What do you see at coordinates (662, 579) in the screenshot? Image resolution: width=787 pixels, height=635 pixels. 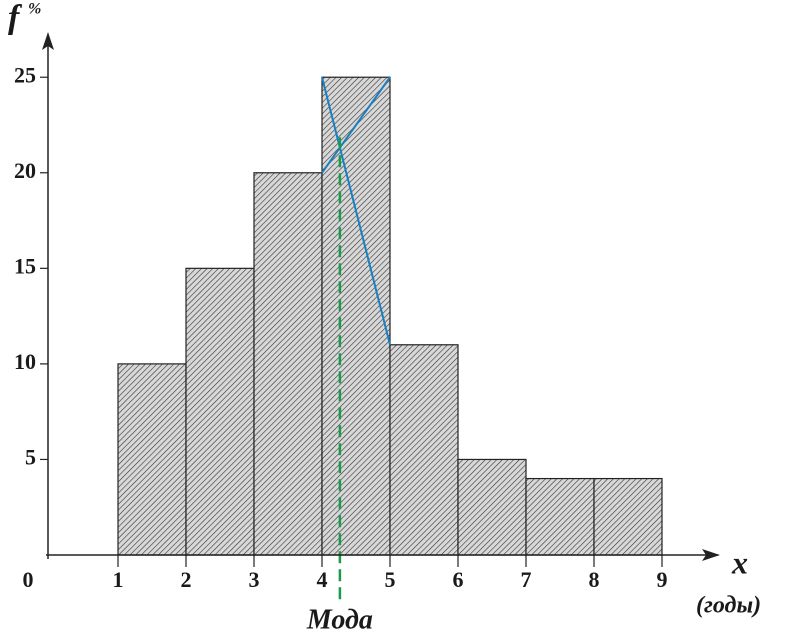 I see `x-tick-label: 9` at bounding box center [662, 579].